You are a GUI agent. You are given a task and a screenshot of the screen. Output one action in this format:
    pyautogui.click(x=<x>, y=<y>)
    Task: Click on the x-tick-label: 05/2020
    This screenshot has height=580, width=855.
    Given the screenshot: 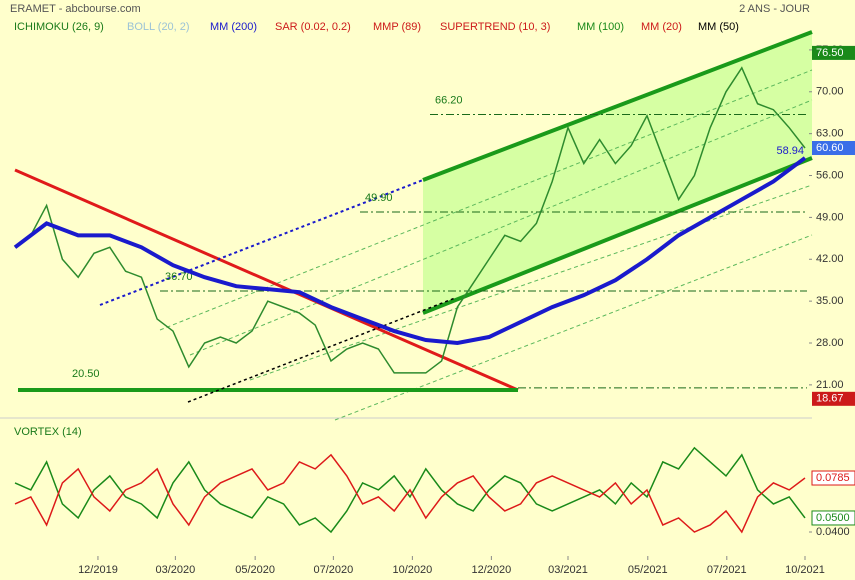 What is the action you would take?
    pyautogui.click(x=255, y=570)
    